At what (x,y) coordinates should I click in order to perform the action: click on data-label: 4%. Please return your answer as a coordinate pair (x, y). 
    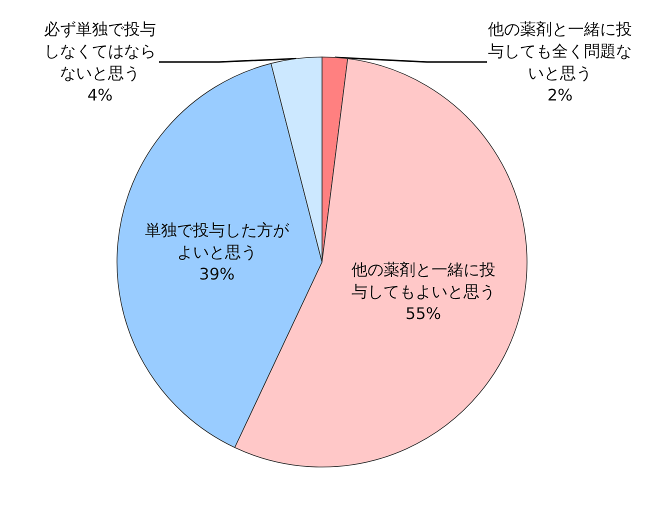
    Looking at the image, I should click on (100, 95).